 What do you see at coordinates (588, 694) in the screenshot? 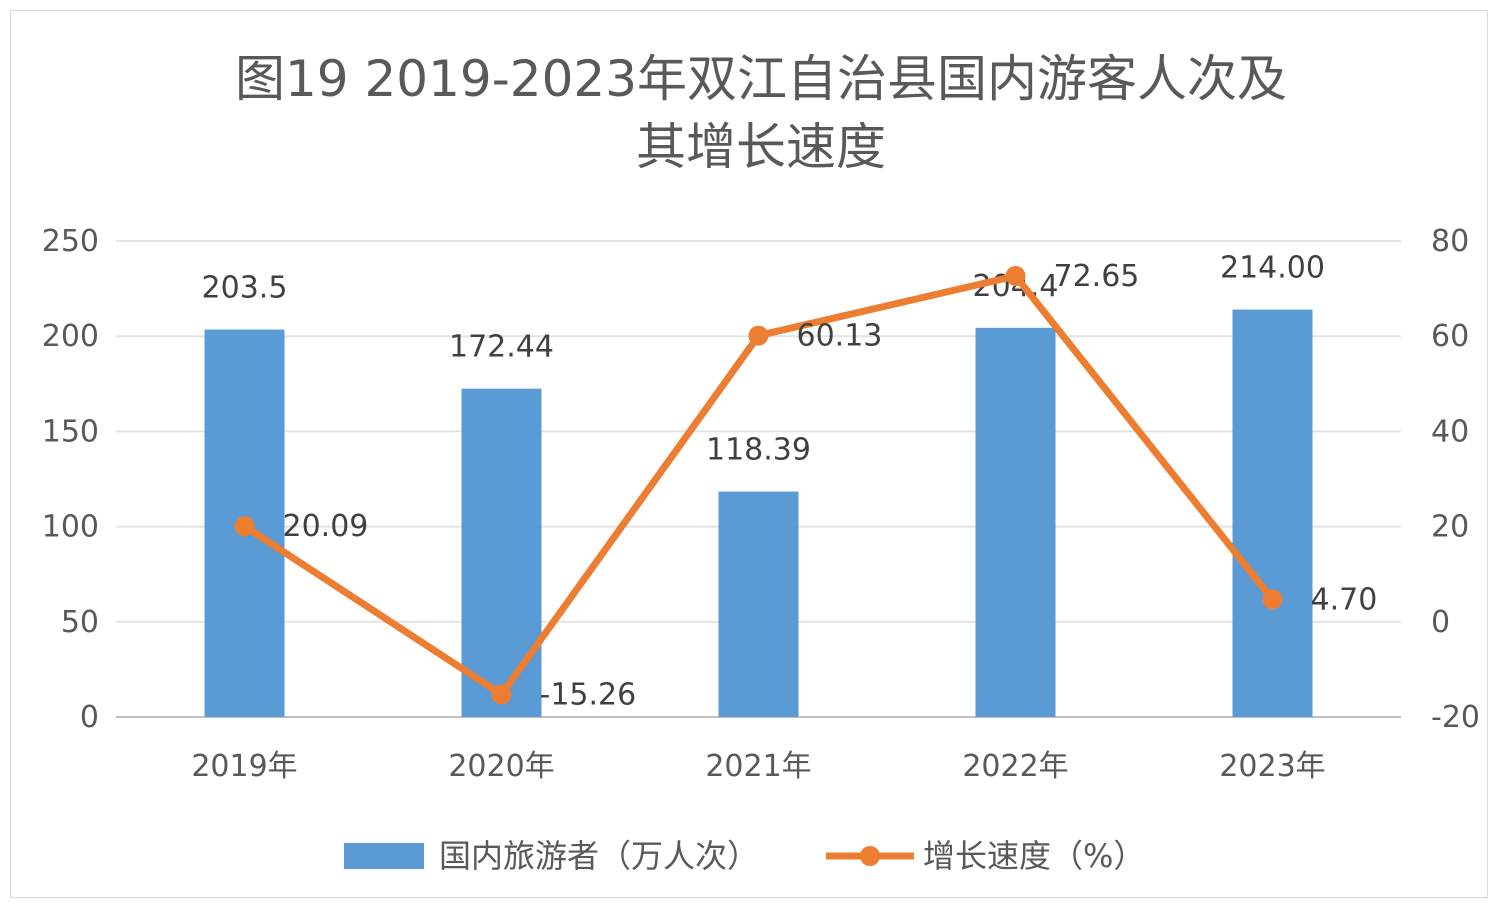
I see `line-data-label: -15.26` at bounding box center [588, 694].